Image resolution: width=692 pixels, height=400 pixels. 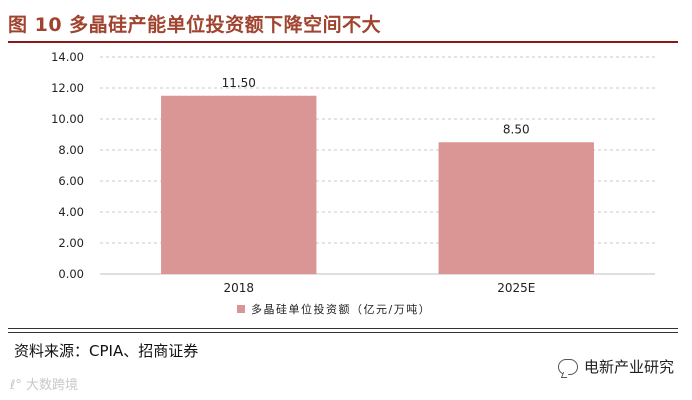 What do you see at coordinates (238, 288) in the screenshot?
I see `x-tick-label: 2018` at bounding box center [238, 288].